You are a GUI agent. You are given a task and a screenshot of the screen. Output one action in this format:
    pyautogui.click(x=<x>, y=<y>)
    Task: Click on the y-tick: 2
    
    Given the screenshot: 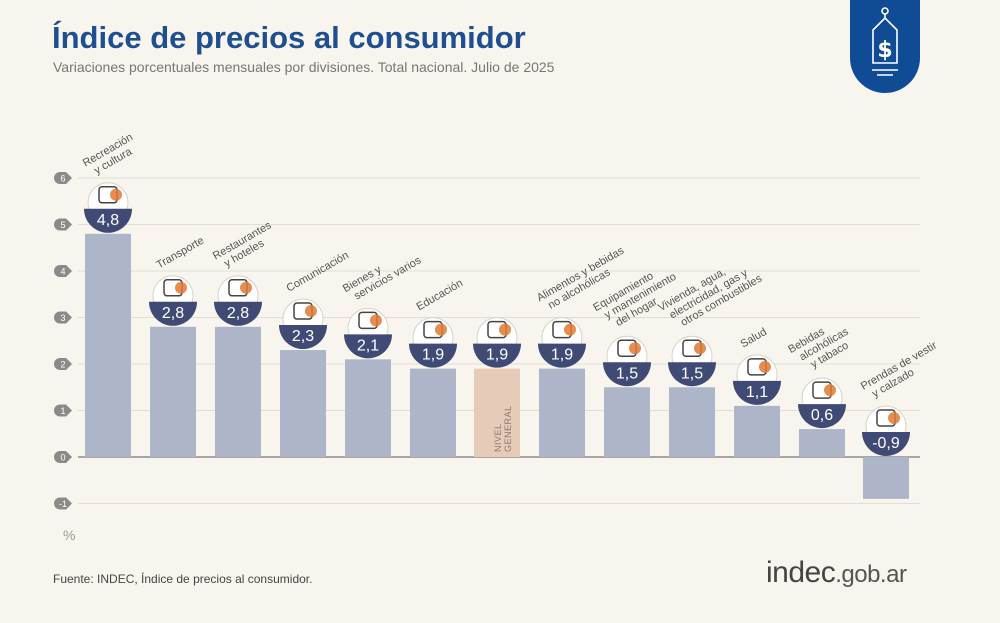 What is the action you would take?
    pyautogui.click(x=63, y=364)
    